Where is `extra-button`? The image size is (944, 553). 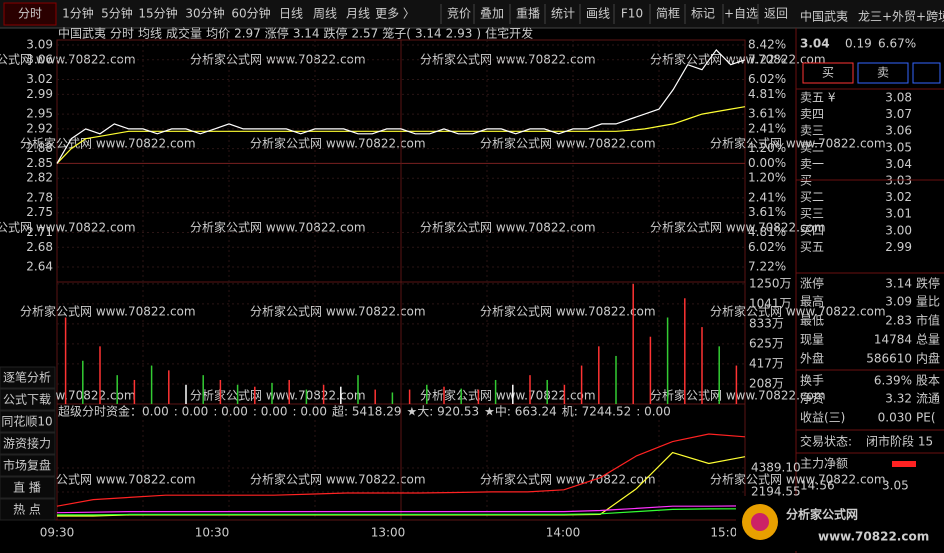 extra-button is located at coordinates (926, 73).